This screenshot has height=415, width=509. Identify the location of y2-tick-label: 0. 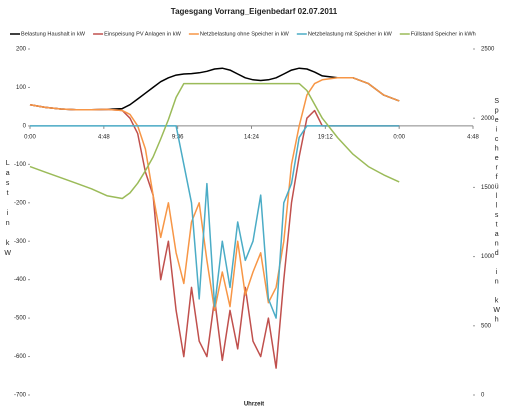
(483, 396).